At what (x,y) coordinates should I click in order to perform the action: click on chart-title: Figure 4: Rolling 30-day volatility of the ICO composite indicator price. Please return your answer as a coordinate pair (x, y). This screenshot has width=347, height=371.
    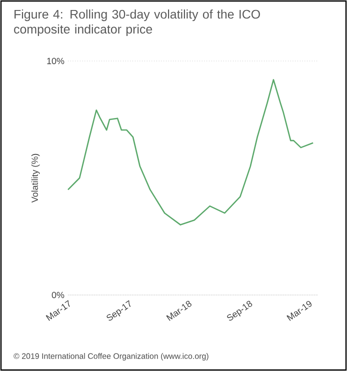
    Looking at the image, I should click on (137, 23).